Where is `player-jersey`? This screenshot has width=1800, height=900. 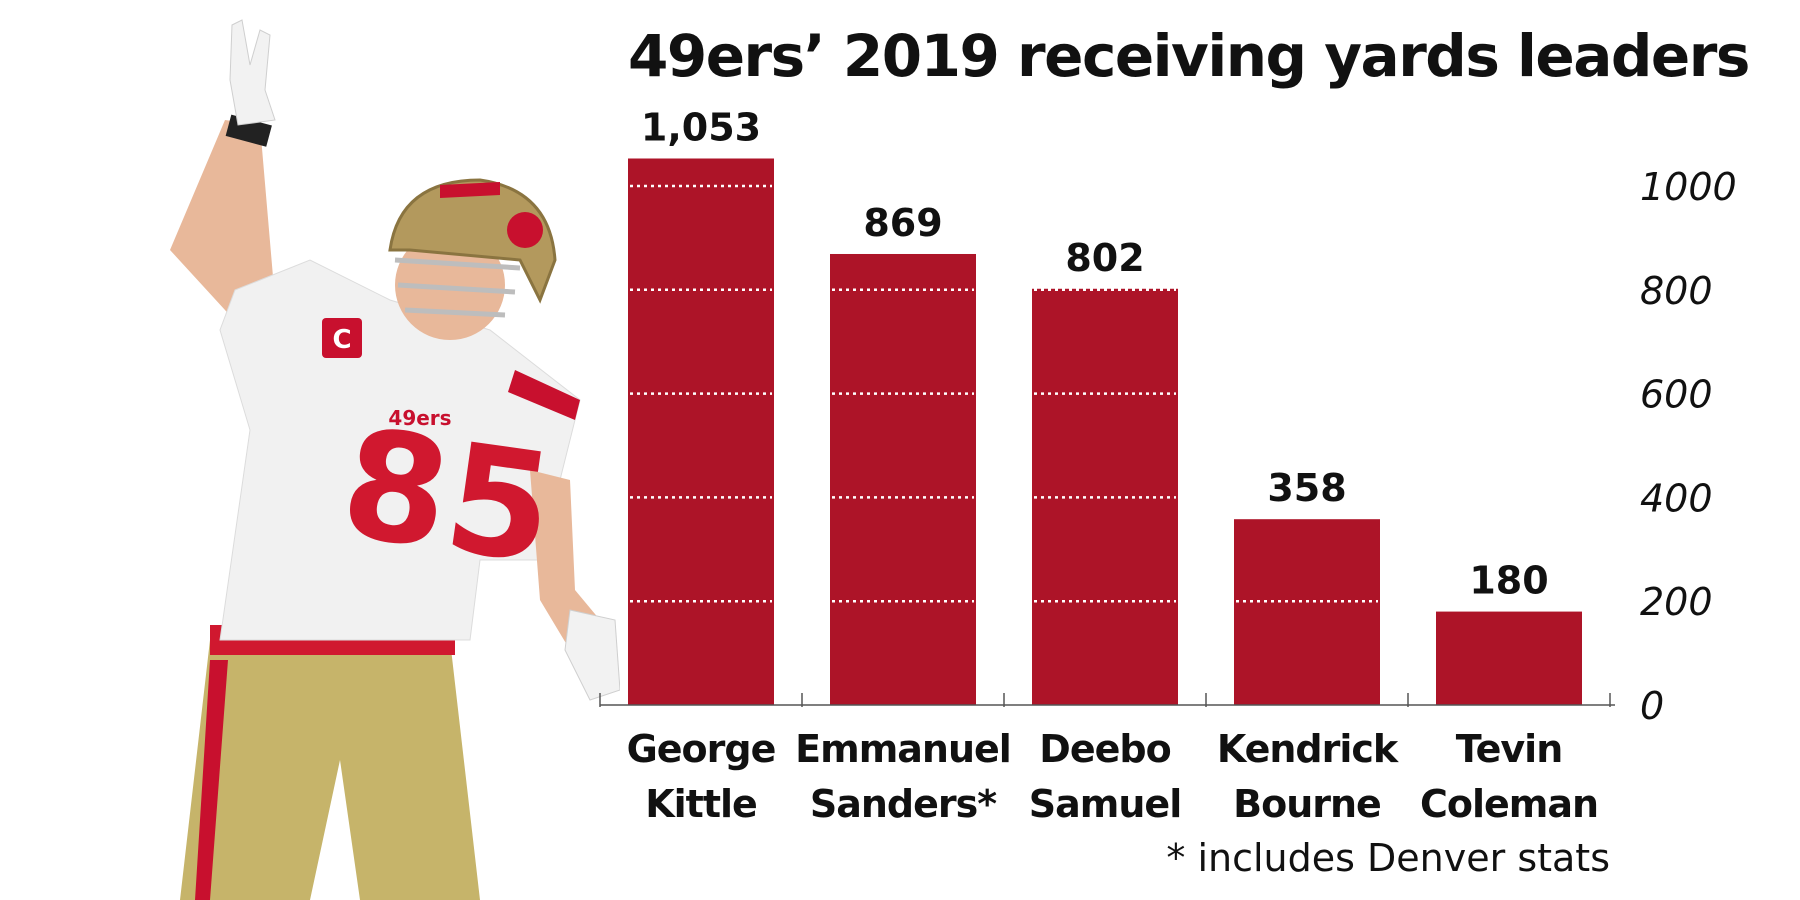 player-jersey is located at coordinates (400, 450).